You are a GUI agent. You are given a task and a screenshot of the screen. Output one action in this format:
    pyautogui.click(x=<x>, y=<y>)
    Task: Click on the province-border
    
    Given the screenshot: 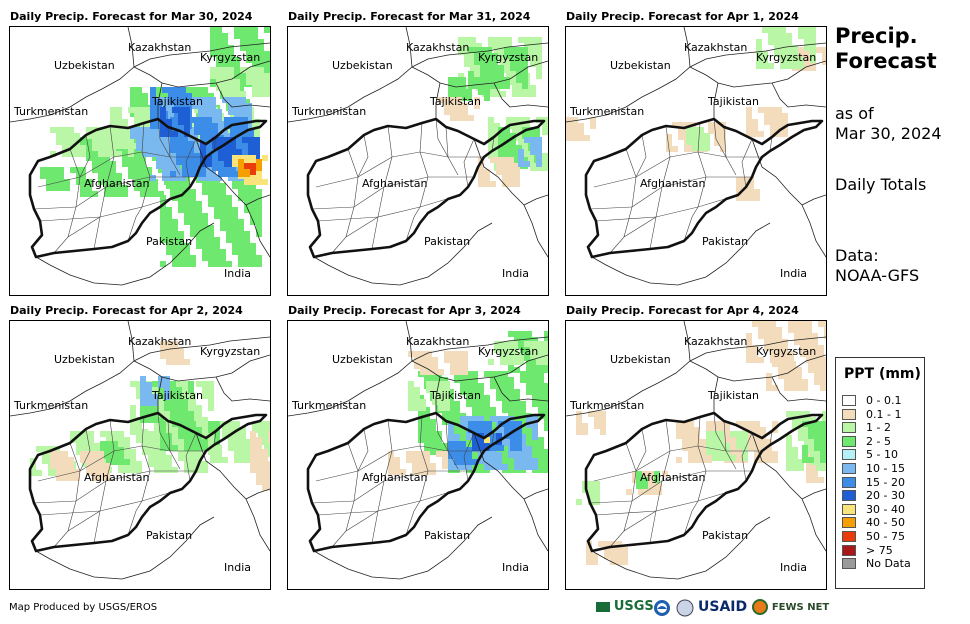 What is the action you would take?
    pyautogui.click(x=442, y=138)
    